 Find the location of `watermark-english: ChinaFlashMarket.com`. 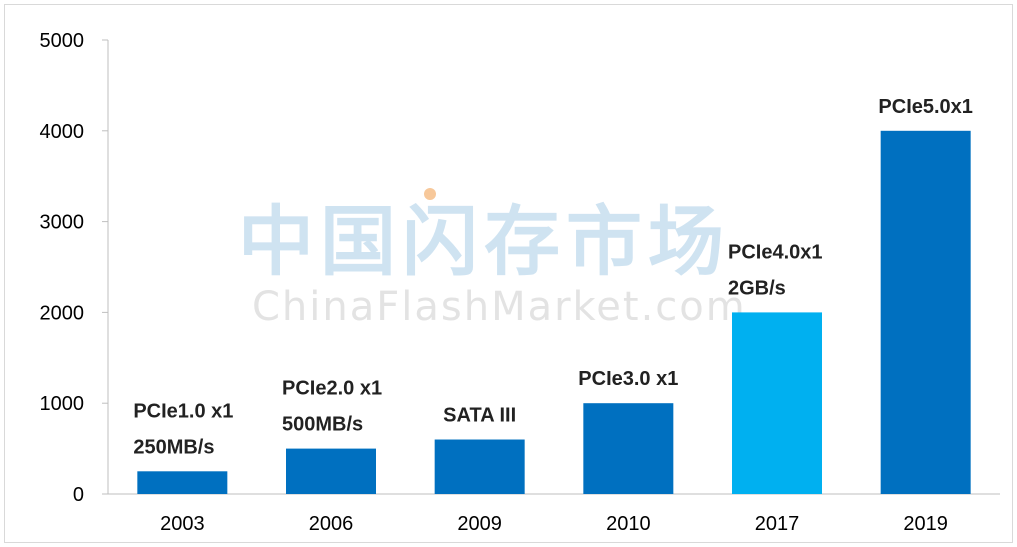

watermark-english: ChinaFlashMarket.com is located at coordinates (499, 307).